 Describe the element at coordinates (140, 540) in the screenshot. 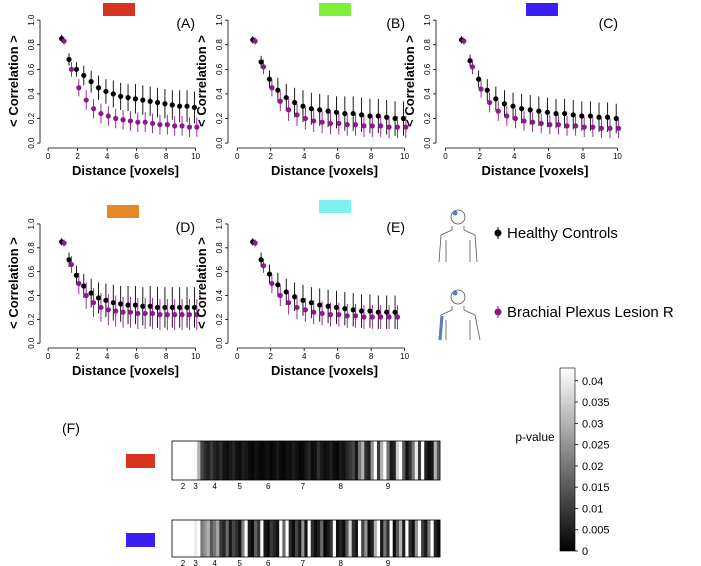

I see `row-color-key` at that location.